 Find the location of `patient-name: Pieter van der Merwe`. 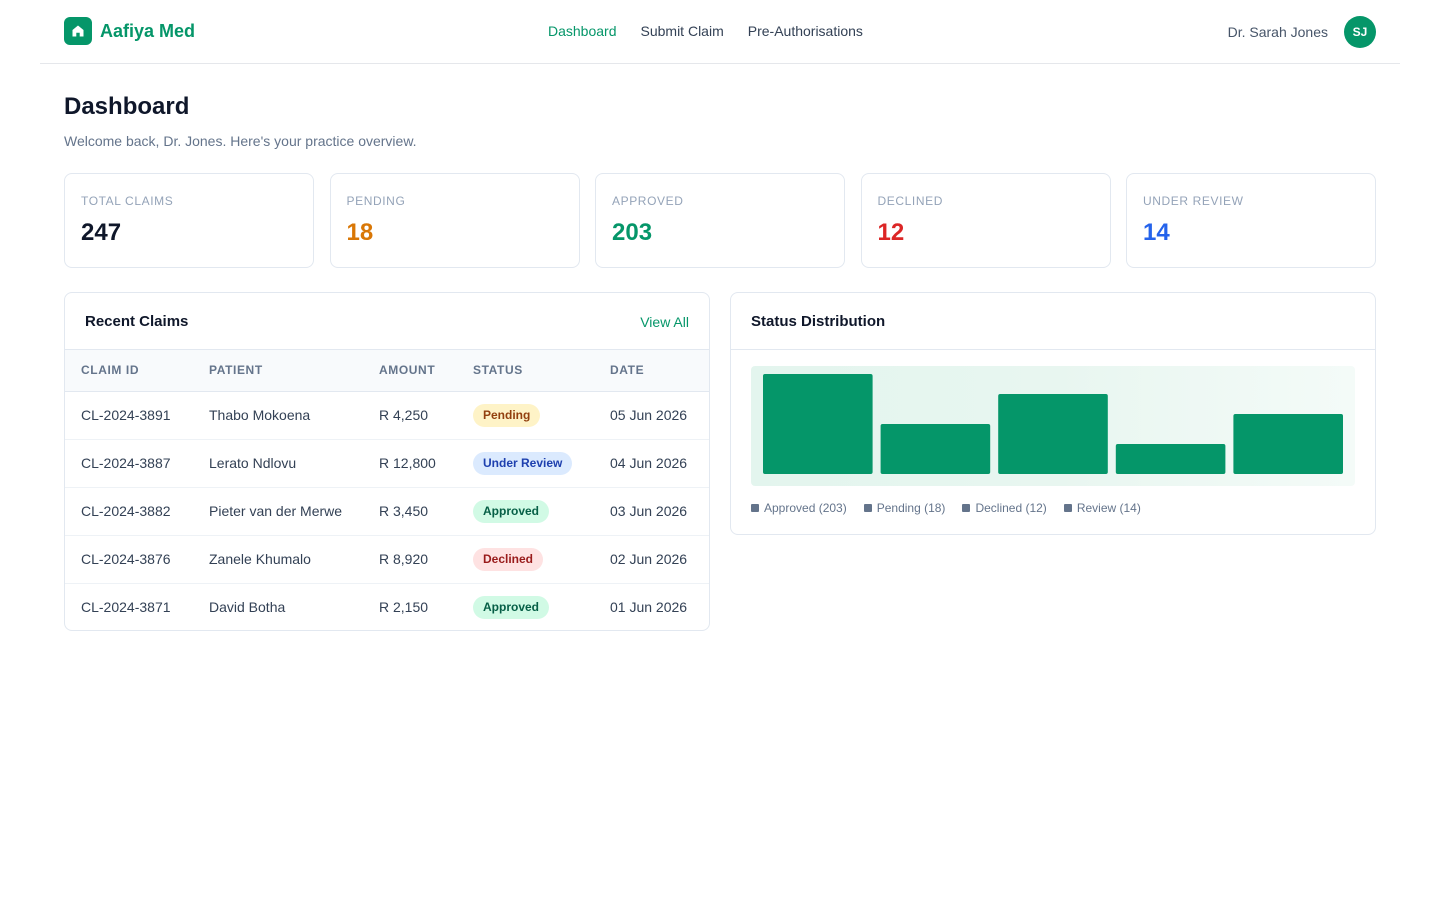

patient-name: Pieter van der Merwe is located at coordinates (276, 511).